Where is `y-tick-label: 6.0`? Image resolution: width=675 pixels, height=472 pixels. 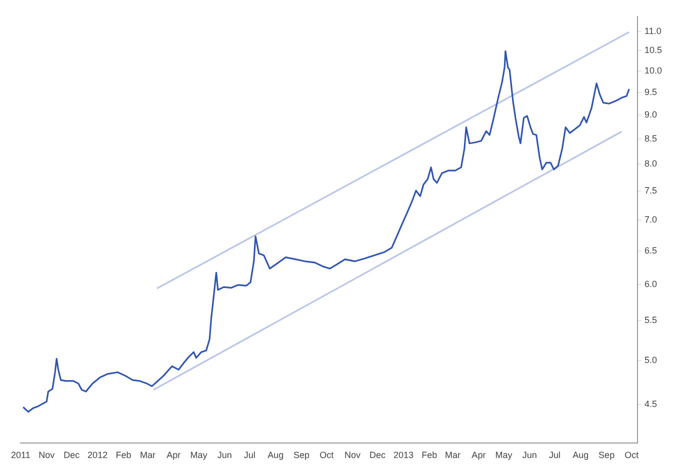
y-tick-label: 6.0 is located at coordinates (650, 283).